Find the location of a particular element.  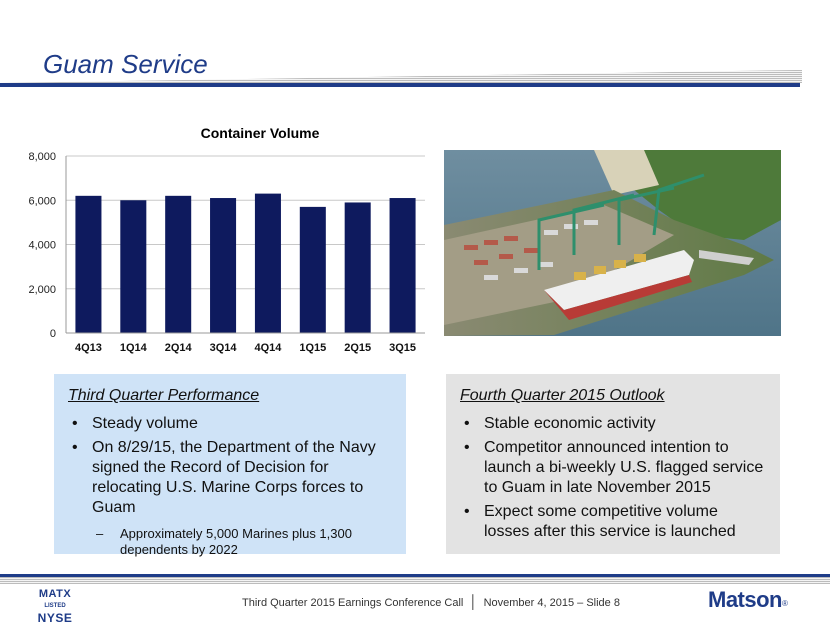

harbor-photo-illustration is located at coordinates (612, 243).